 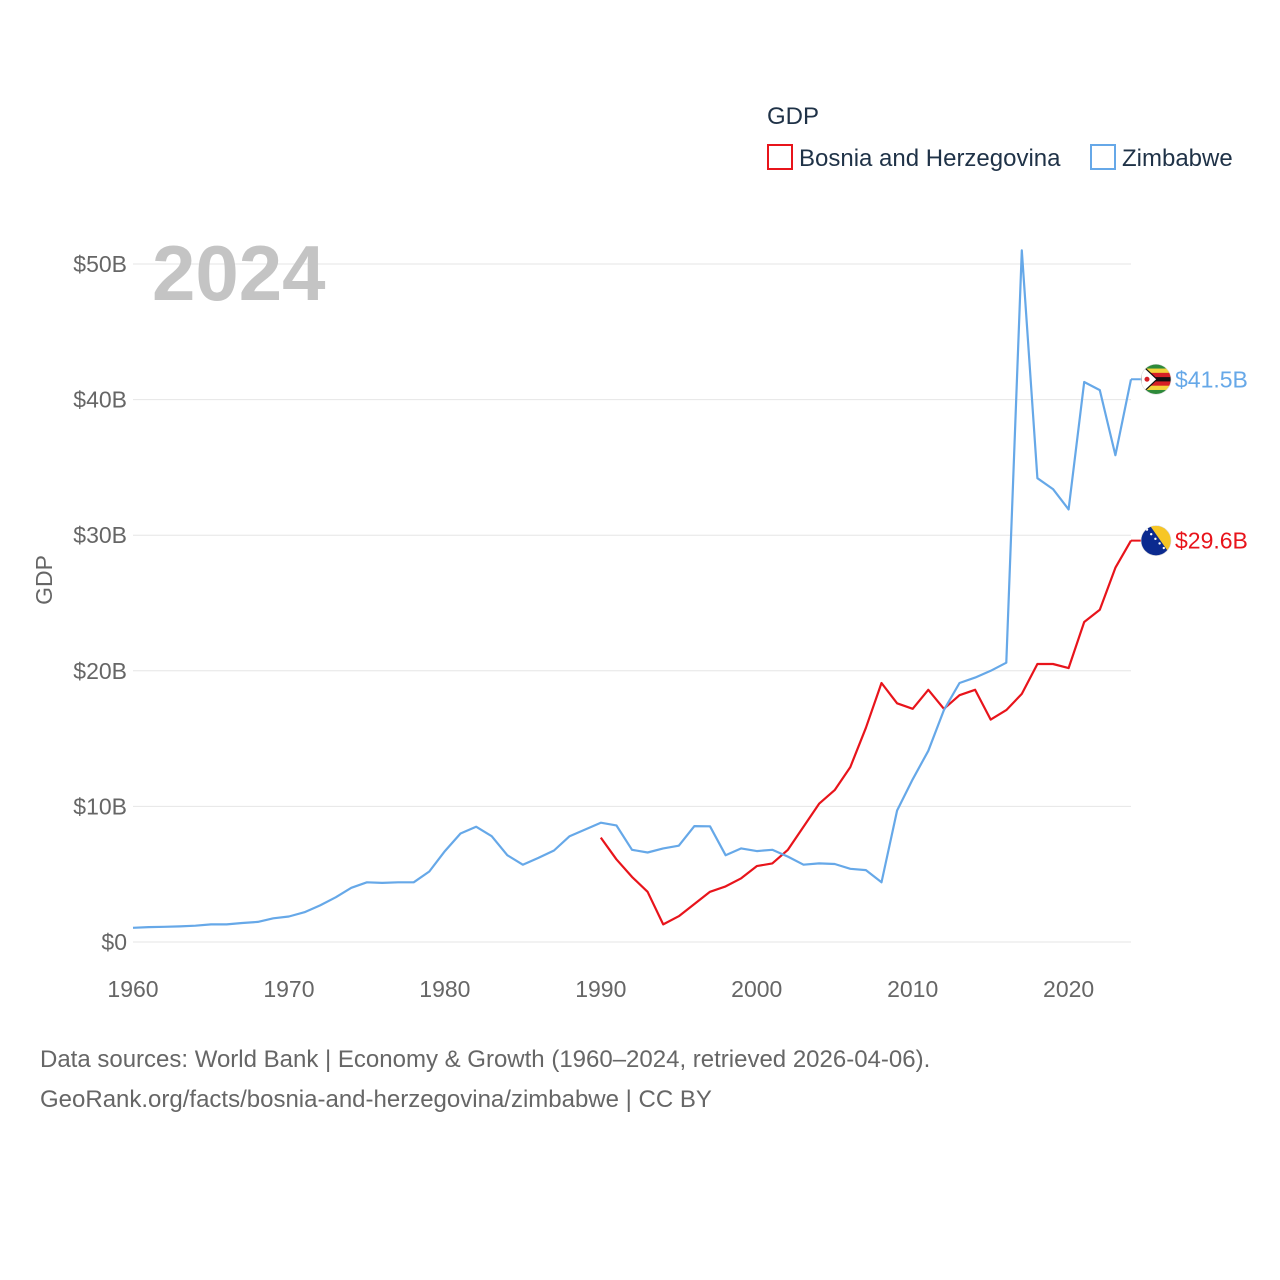 What do you see at coordinates (1000, 137) in the screenshot?
I see `legend: GDP Bosnia and Herzegovina Zimbabwe` at bounding box center [1000, 137].